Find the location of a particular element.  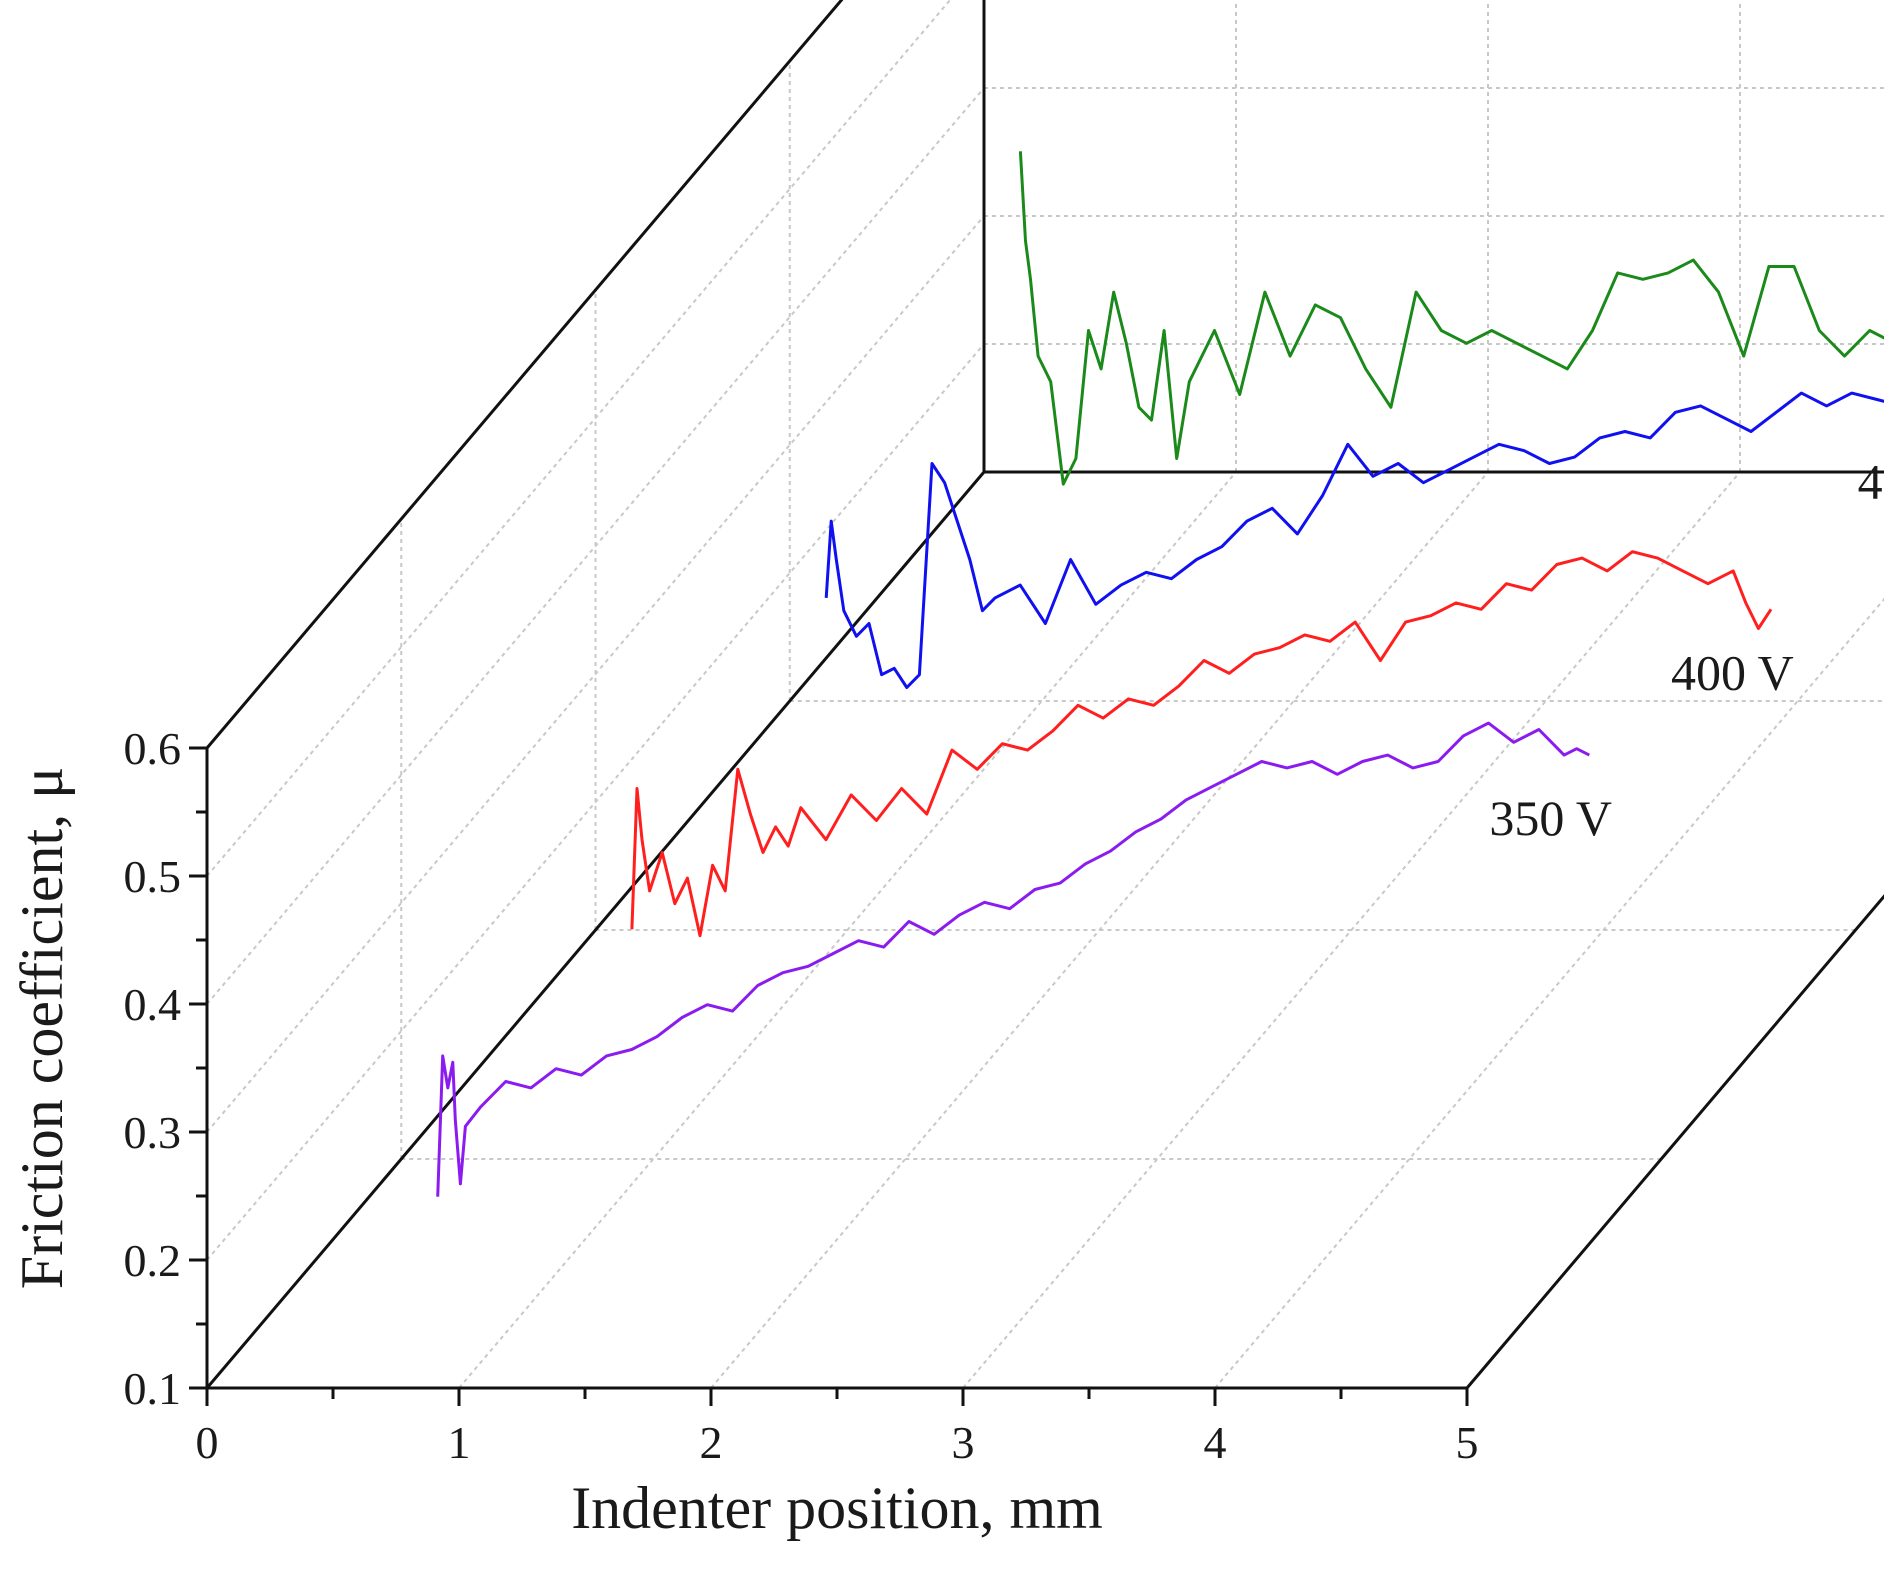

y-tick-label: 0.3 is located at coordinates (153, 1132).